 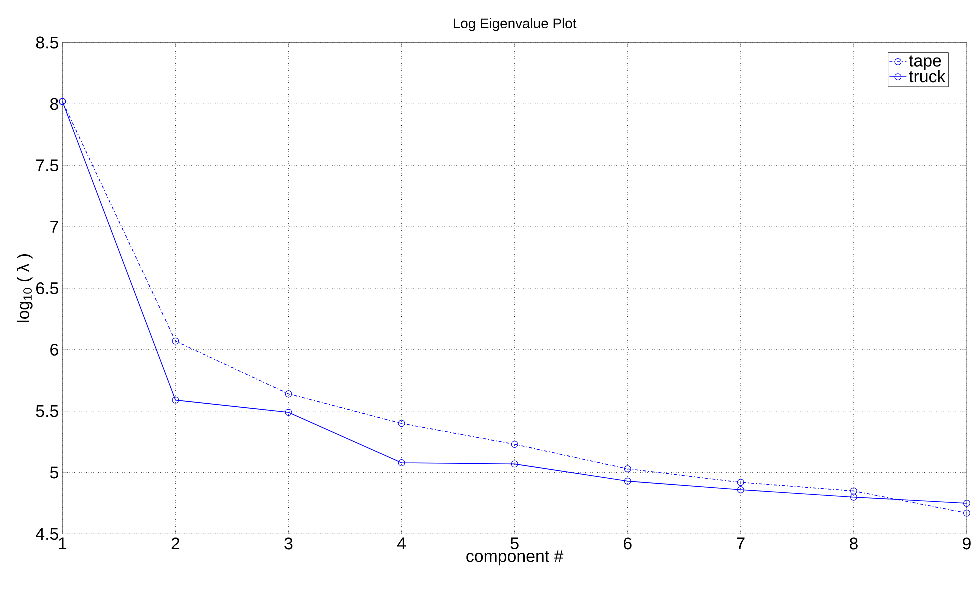 What do you see at coordinates (47, 166) in the screenshot?
I see `y-tick-label: 7.5` at bounding box center [47, 166].